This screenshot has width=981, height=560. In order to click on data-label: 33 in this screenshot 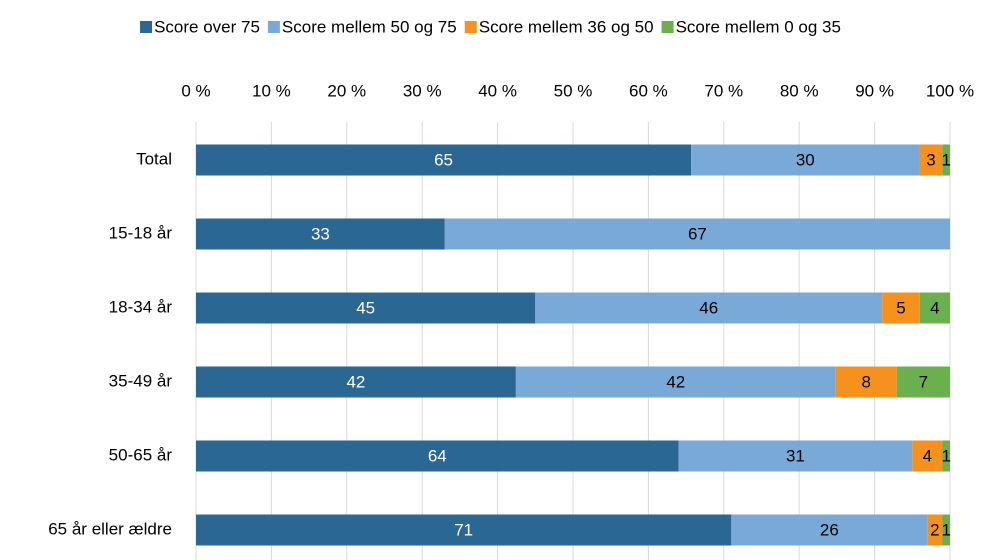, I will do `click(320, 233)`.